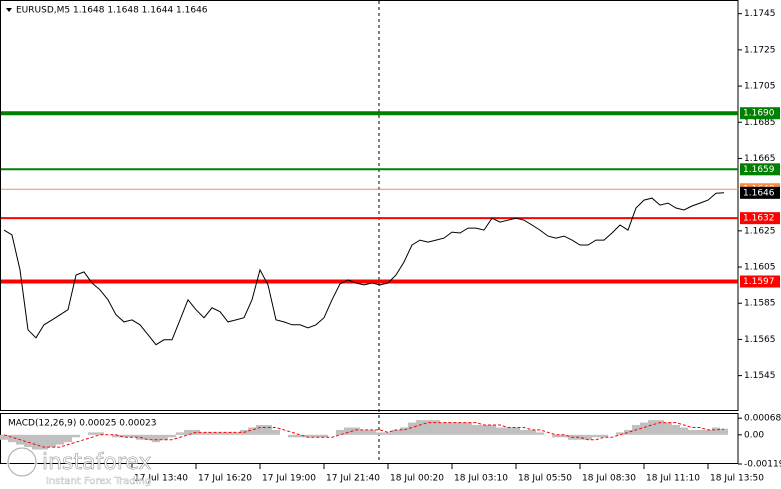  What do you see at coordinates (289, 479) in the screenshot?
I see `x-tick-label: 17 Jul 19:00` at bounding box center [289, 479].